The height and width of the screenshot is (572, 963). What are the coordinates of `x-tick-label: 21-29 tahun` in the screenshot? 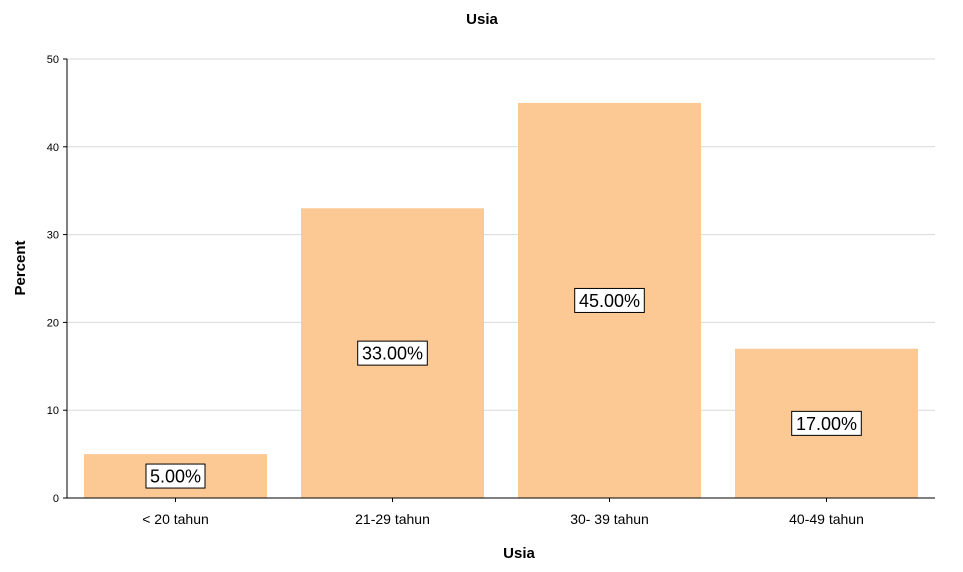 It's located at (392, 519).